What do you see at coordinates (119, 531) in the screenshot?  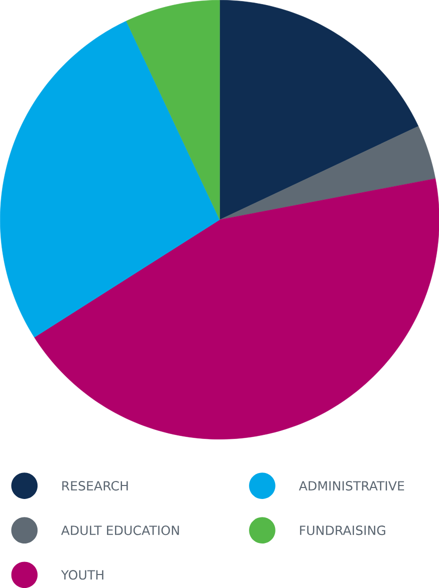 I see `legend-label: ADULT EDUCATION` at bounding box center [119, 531].